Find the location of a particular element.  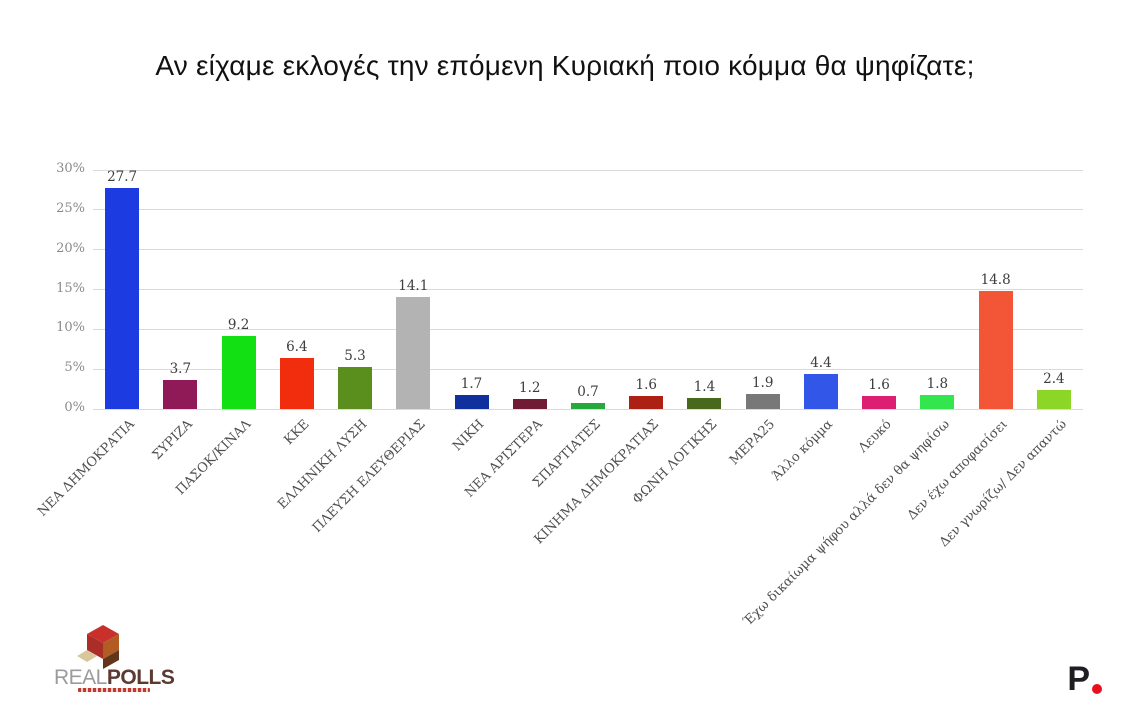

bar-value-ΝΙΚΗ: 1.7 is located at coordinates (471, 384).